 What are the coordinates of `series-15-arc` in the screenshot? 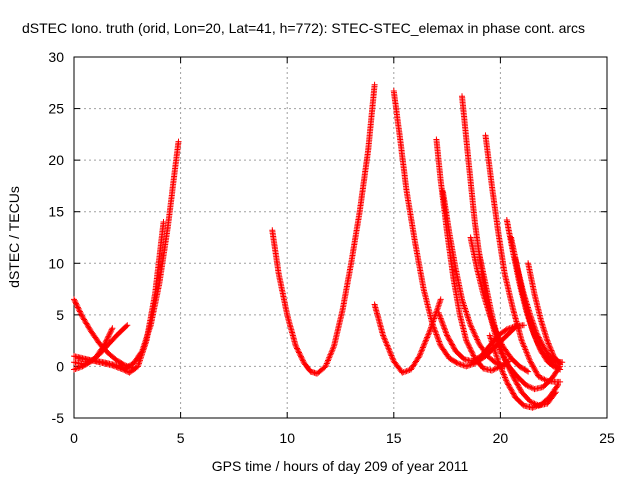 It's located at (523, 371).